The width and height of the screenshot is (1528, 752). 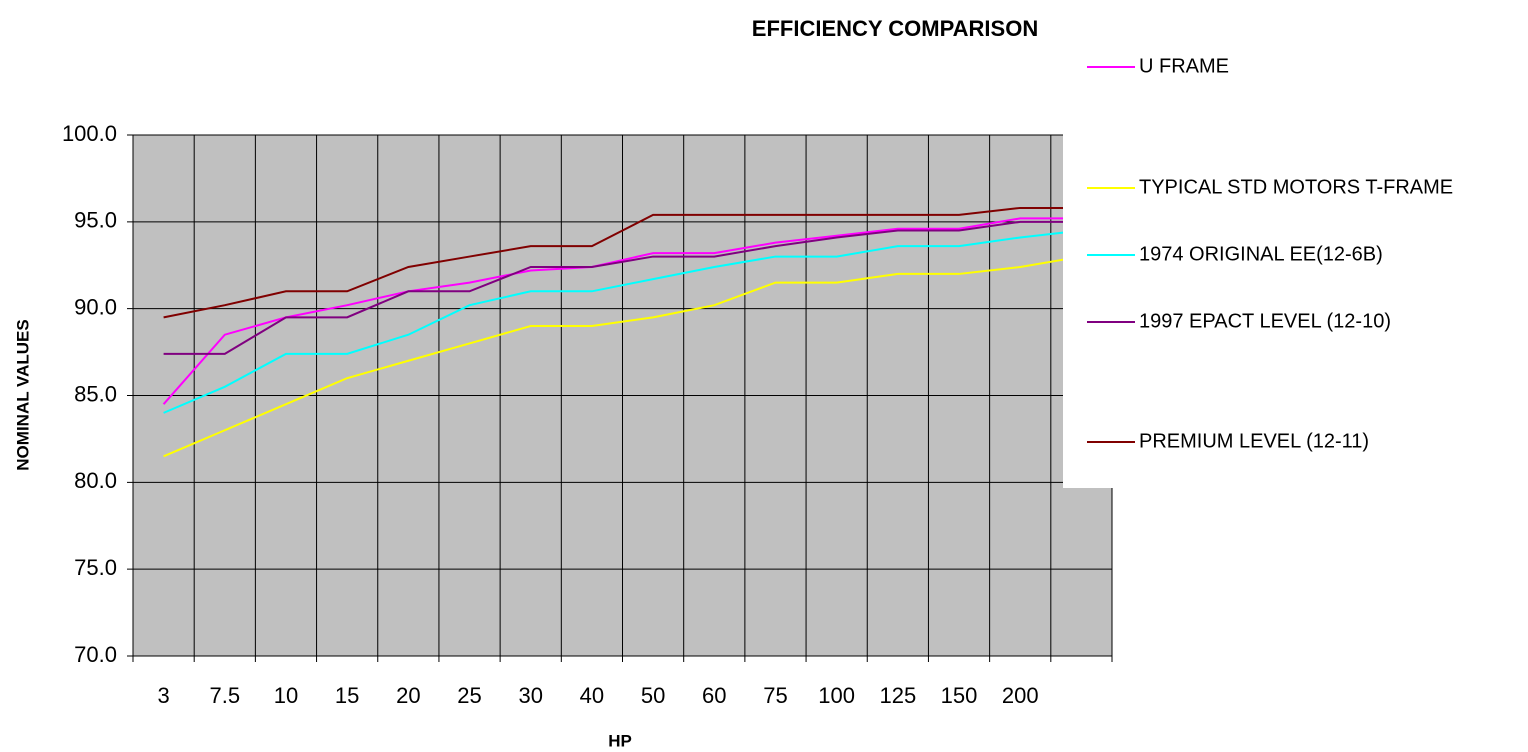 What do you see at coordinates (895, 28) in the screenshot?
I see `chart-title: EFFICIENCY COMPARISON` at bounding box center [895, 28].